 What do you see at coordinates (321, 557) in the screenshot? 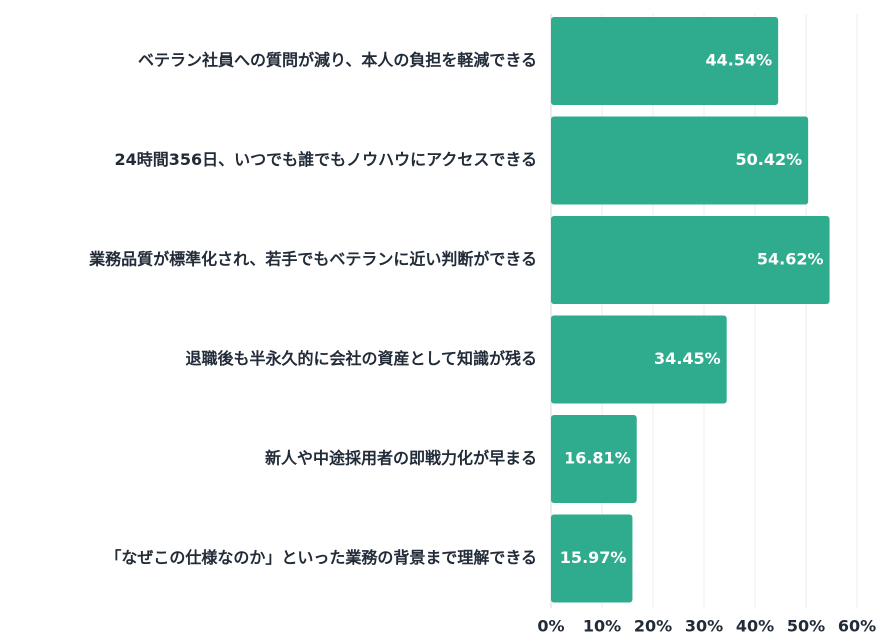
I see `category-label: 「なぜこの仕様なのか」といった業務の背景まで理解できる` at bounding box center [321, 557].